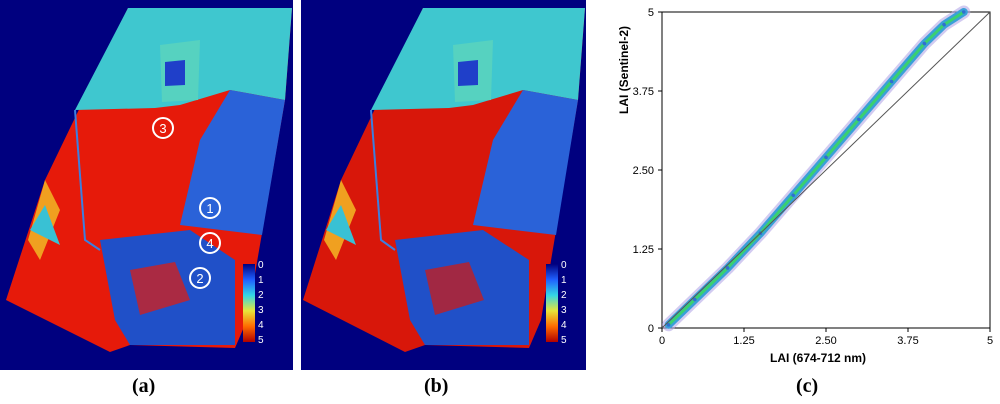 Image resolution: width=1000 pixels, height=404 pixels. What do you see at coordinates (818, 358) in the screenshot?
I see `x-axis-label: LAI (674-712 nm)` at bounding box center [818, 358].